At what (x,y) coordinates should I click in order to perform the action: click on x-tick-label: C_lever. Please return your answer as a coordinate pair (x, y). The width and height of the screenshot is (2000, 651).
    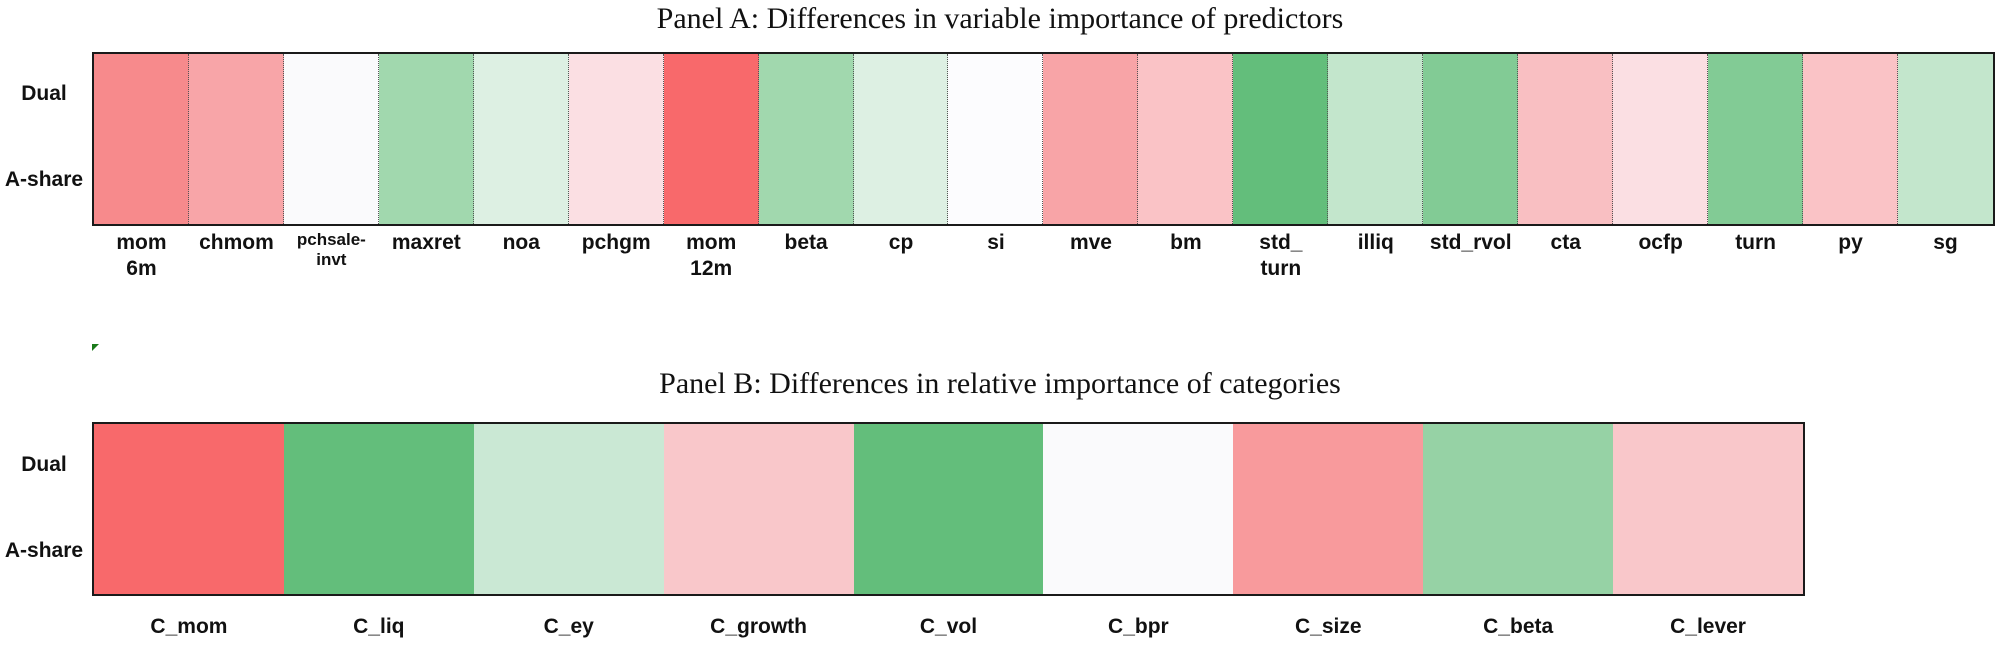
    Looking at the image, I should click on (1708, 626).